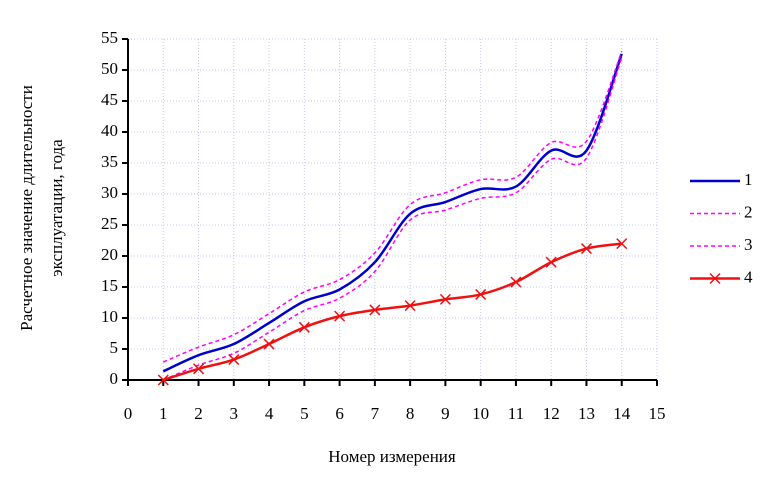 Image resolution: width=775 pixels, height=499 pixels. Describe the element at coordinates (128, 413) in the screenshot. I see `x-tick-label: 0` at that location.